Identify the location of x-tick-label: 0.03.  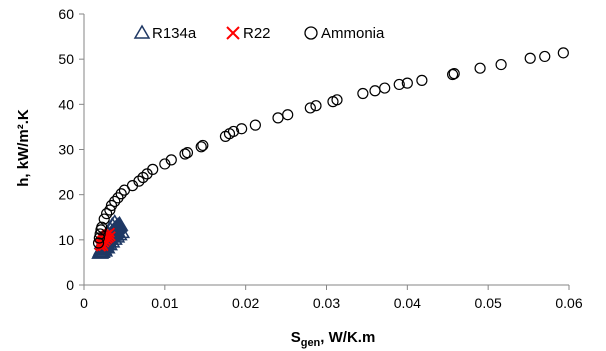
(326, 303).